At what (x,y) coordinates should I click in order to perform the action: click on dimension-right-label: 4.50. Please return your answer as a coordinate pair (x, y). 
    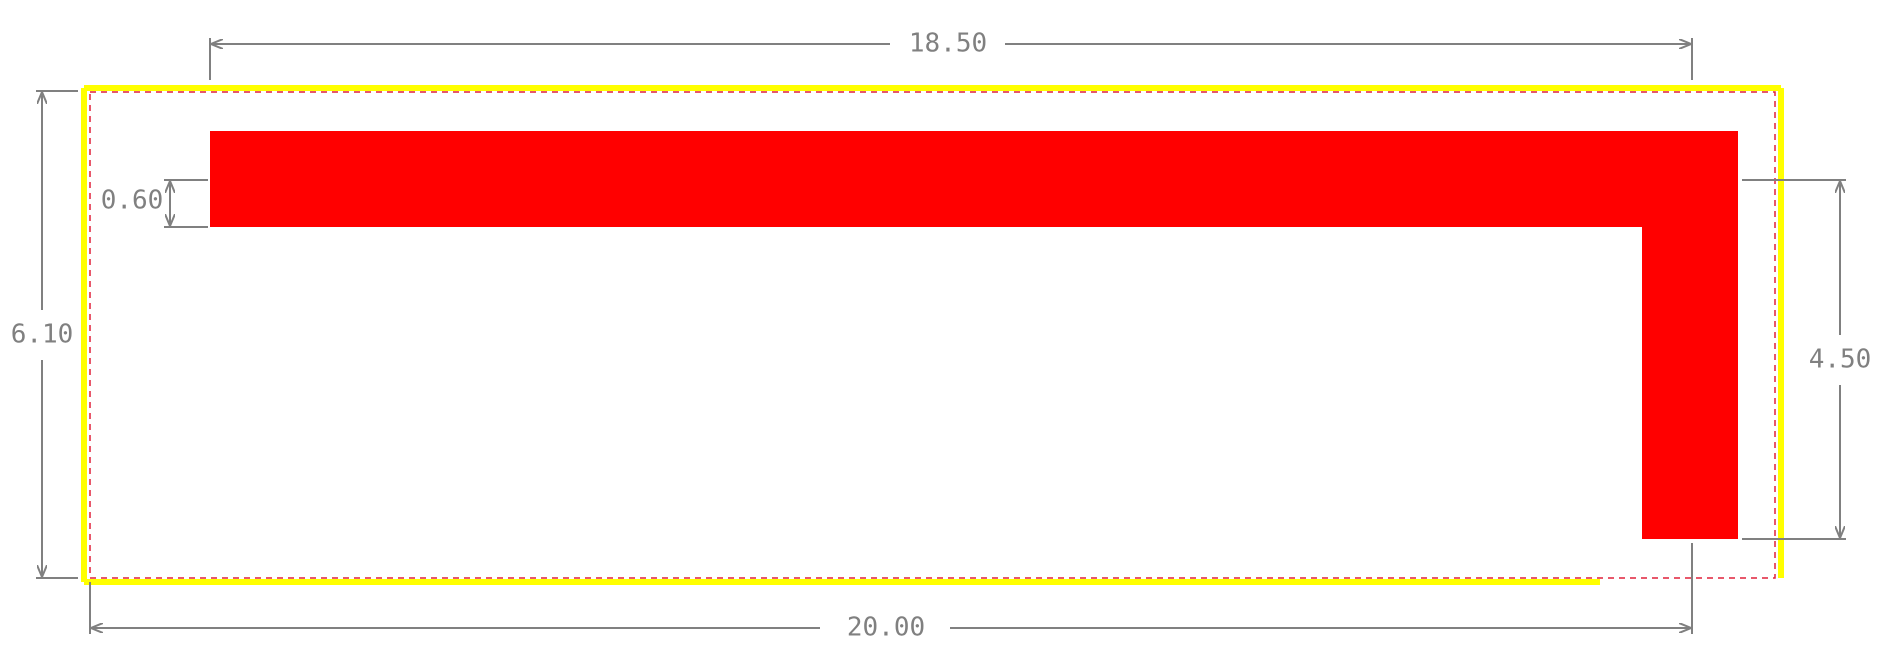
    Looking at the image, I should click on (1840, 360).